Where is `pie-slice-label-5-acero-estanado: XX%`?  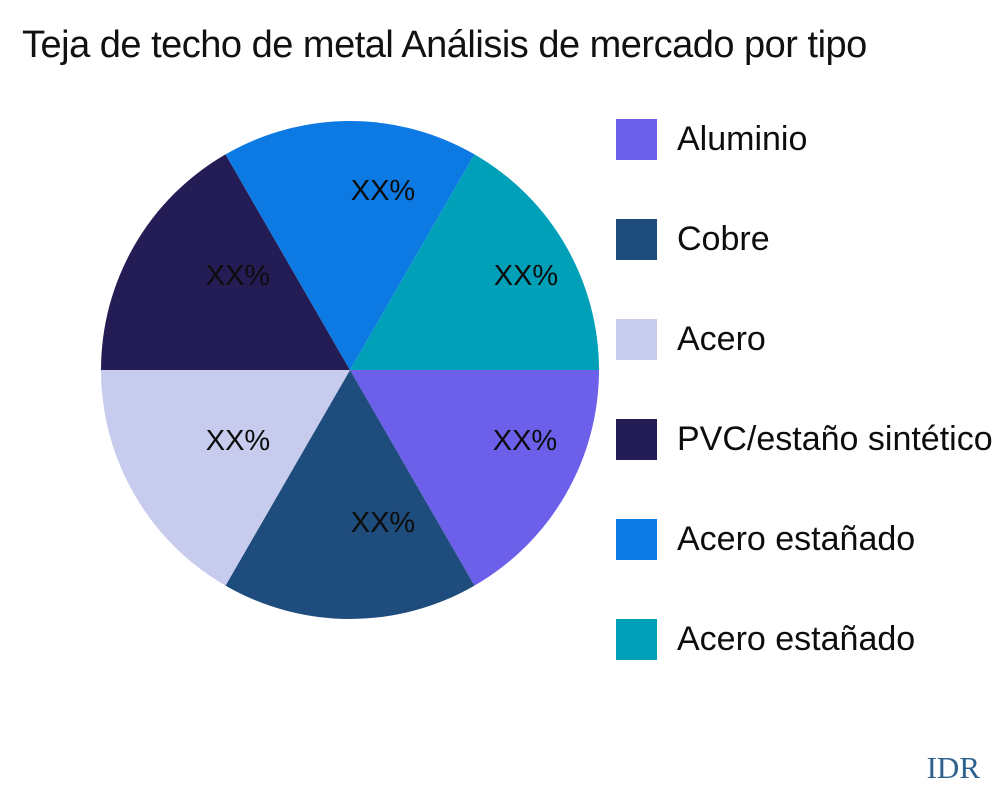
pie-slice-label-5-acero-estanado: XX% is located at coordinates (526, 276).